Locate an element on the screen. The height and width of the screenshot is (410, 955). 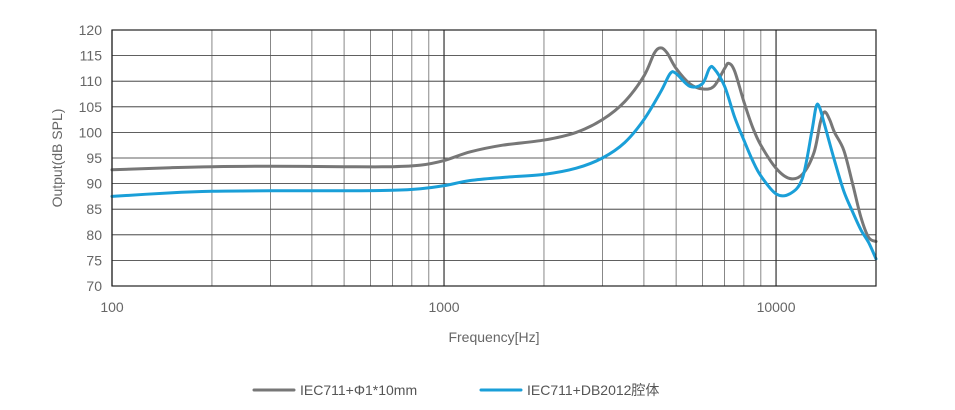
y-tick-label: 75 is located at coordinates (94, 260).